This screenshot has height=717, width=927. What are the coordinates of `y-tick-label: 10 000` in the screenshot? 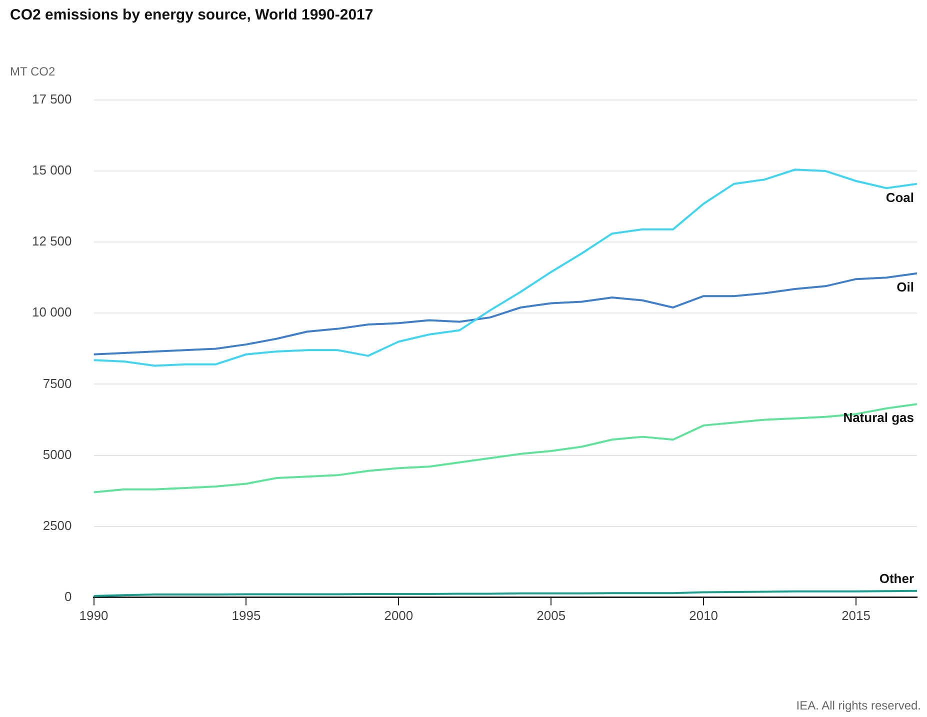 It's located at (52, 312).